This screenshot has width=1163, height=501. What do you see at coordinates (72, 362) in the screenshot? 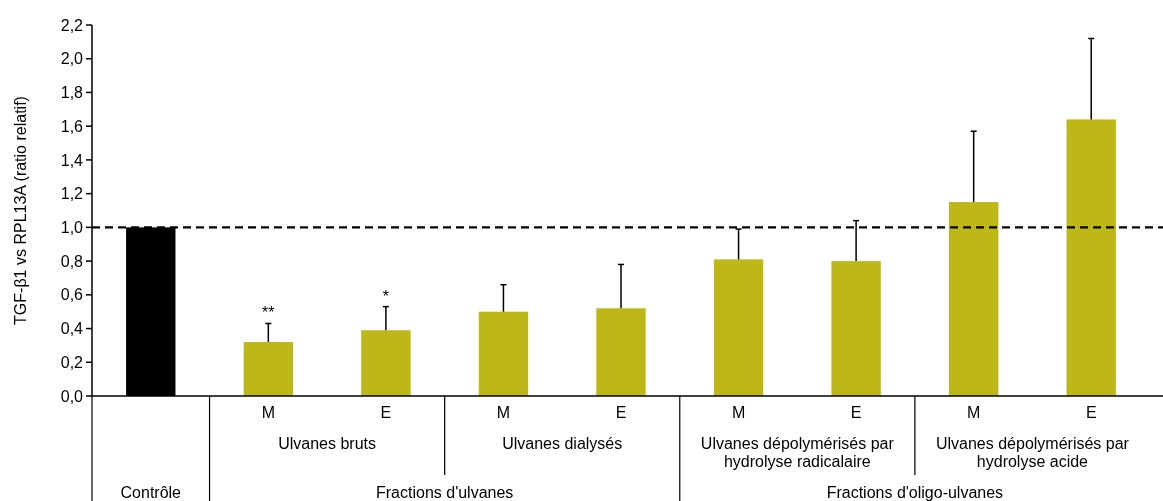
I see `y-tick-label: 0,2` at bounding box center [72, 362].